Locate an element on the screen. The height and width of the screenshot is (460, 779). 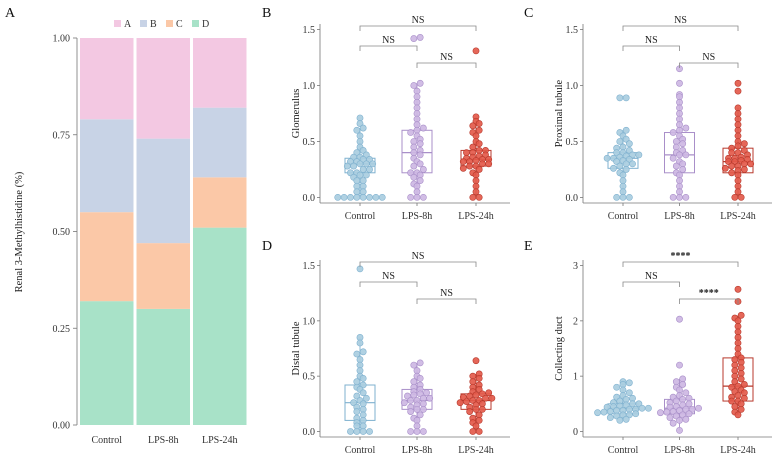
panel-label-e: E is located at coordinates (528, 246).